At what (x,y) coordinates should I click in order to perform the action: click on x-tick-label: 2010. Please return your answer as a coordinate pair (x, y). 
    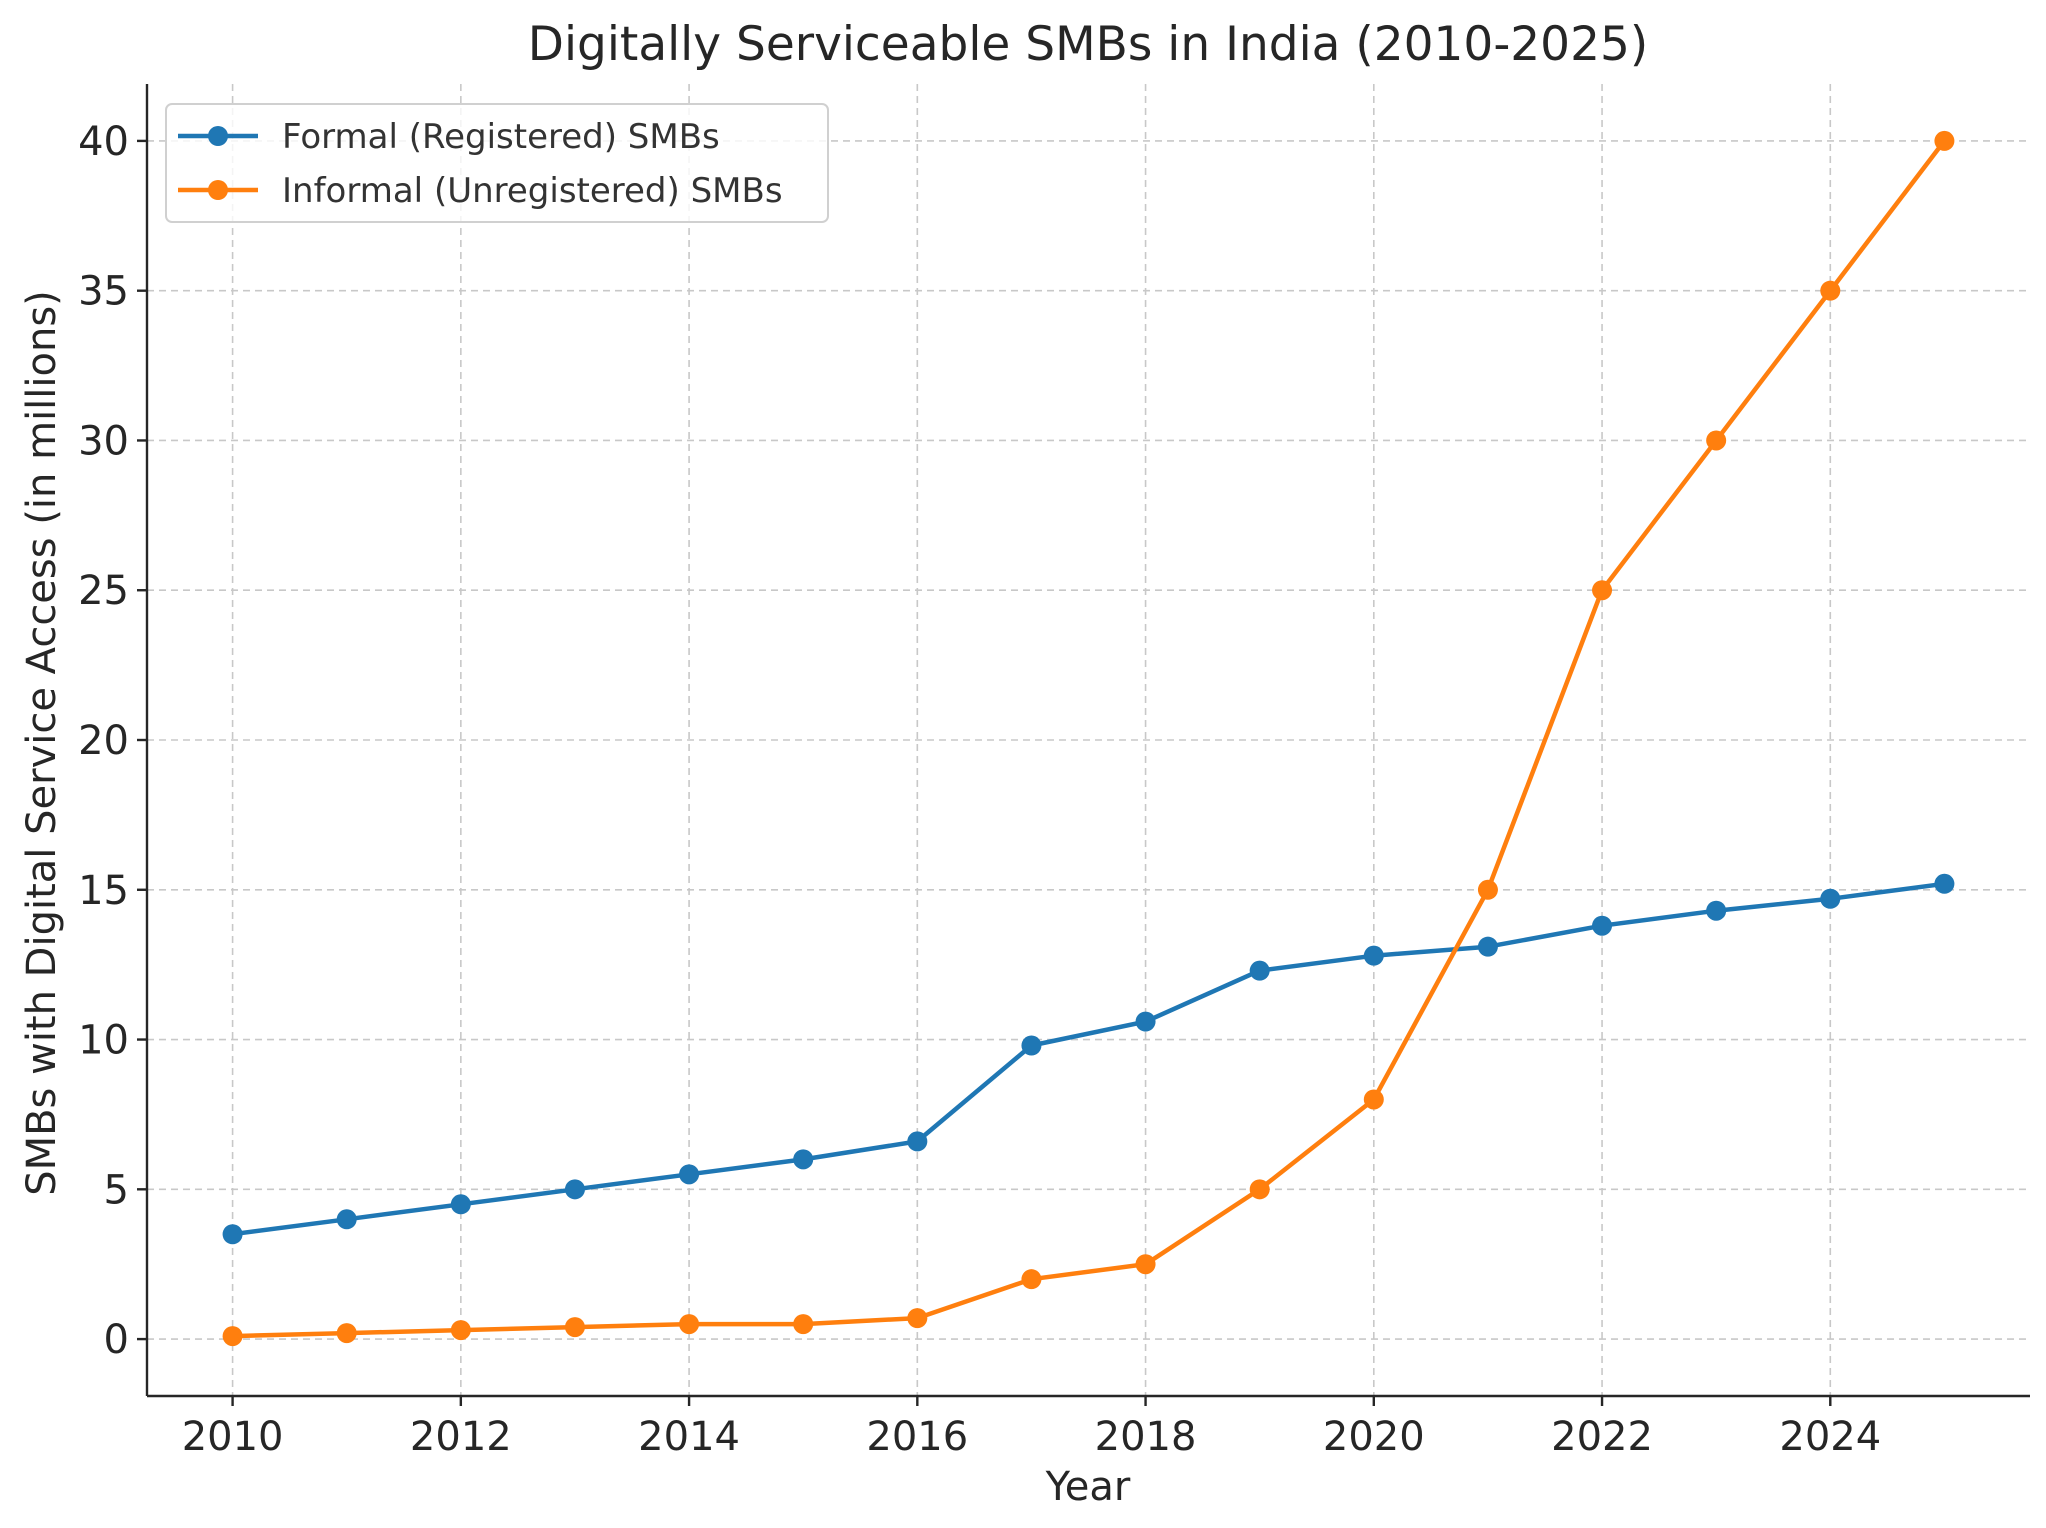
    Looking at the image, I should click on (233, 1437).